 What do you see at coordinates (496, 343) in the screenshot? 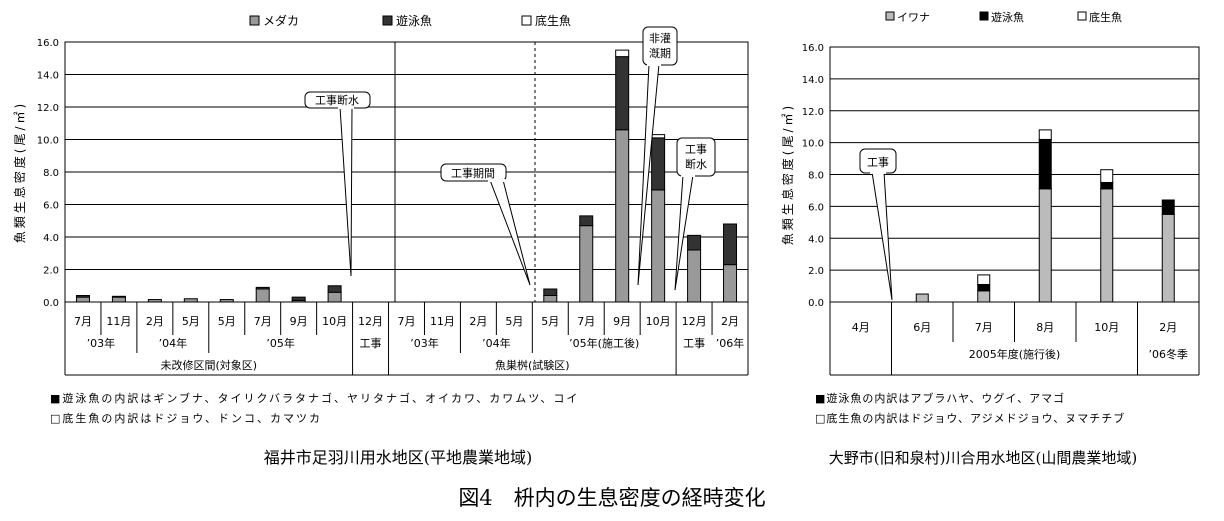
I see `year-label: ’04年` at bounding box center [496, 343].